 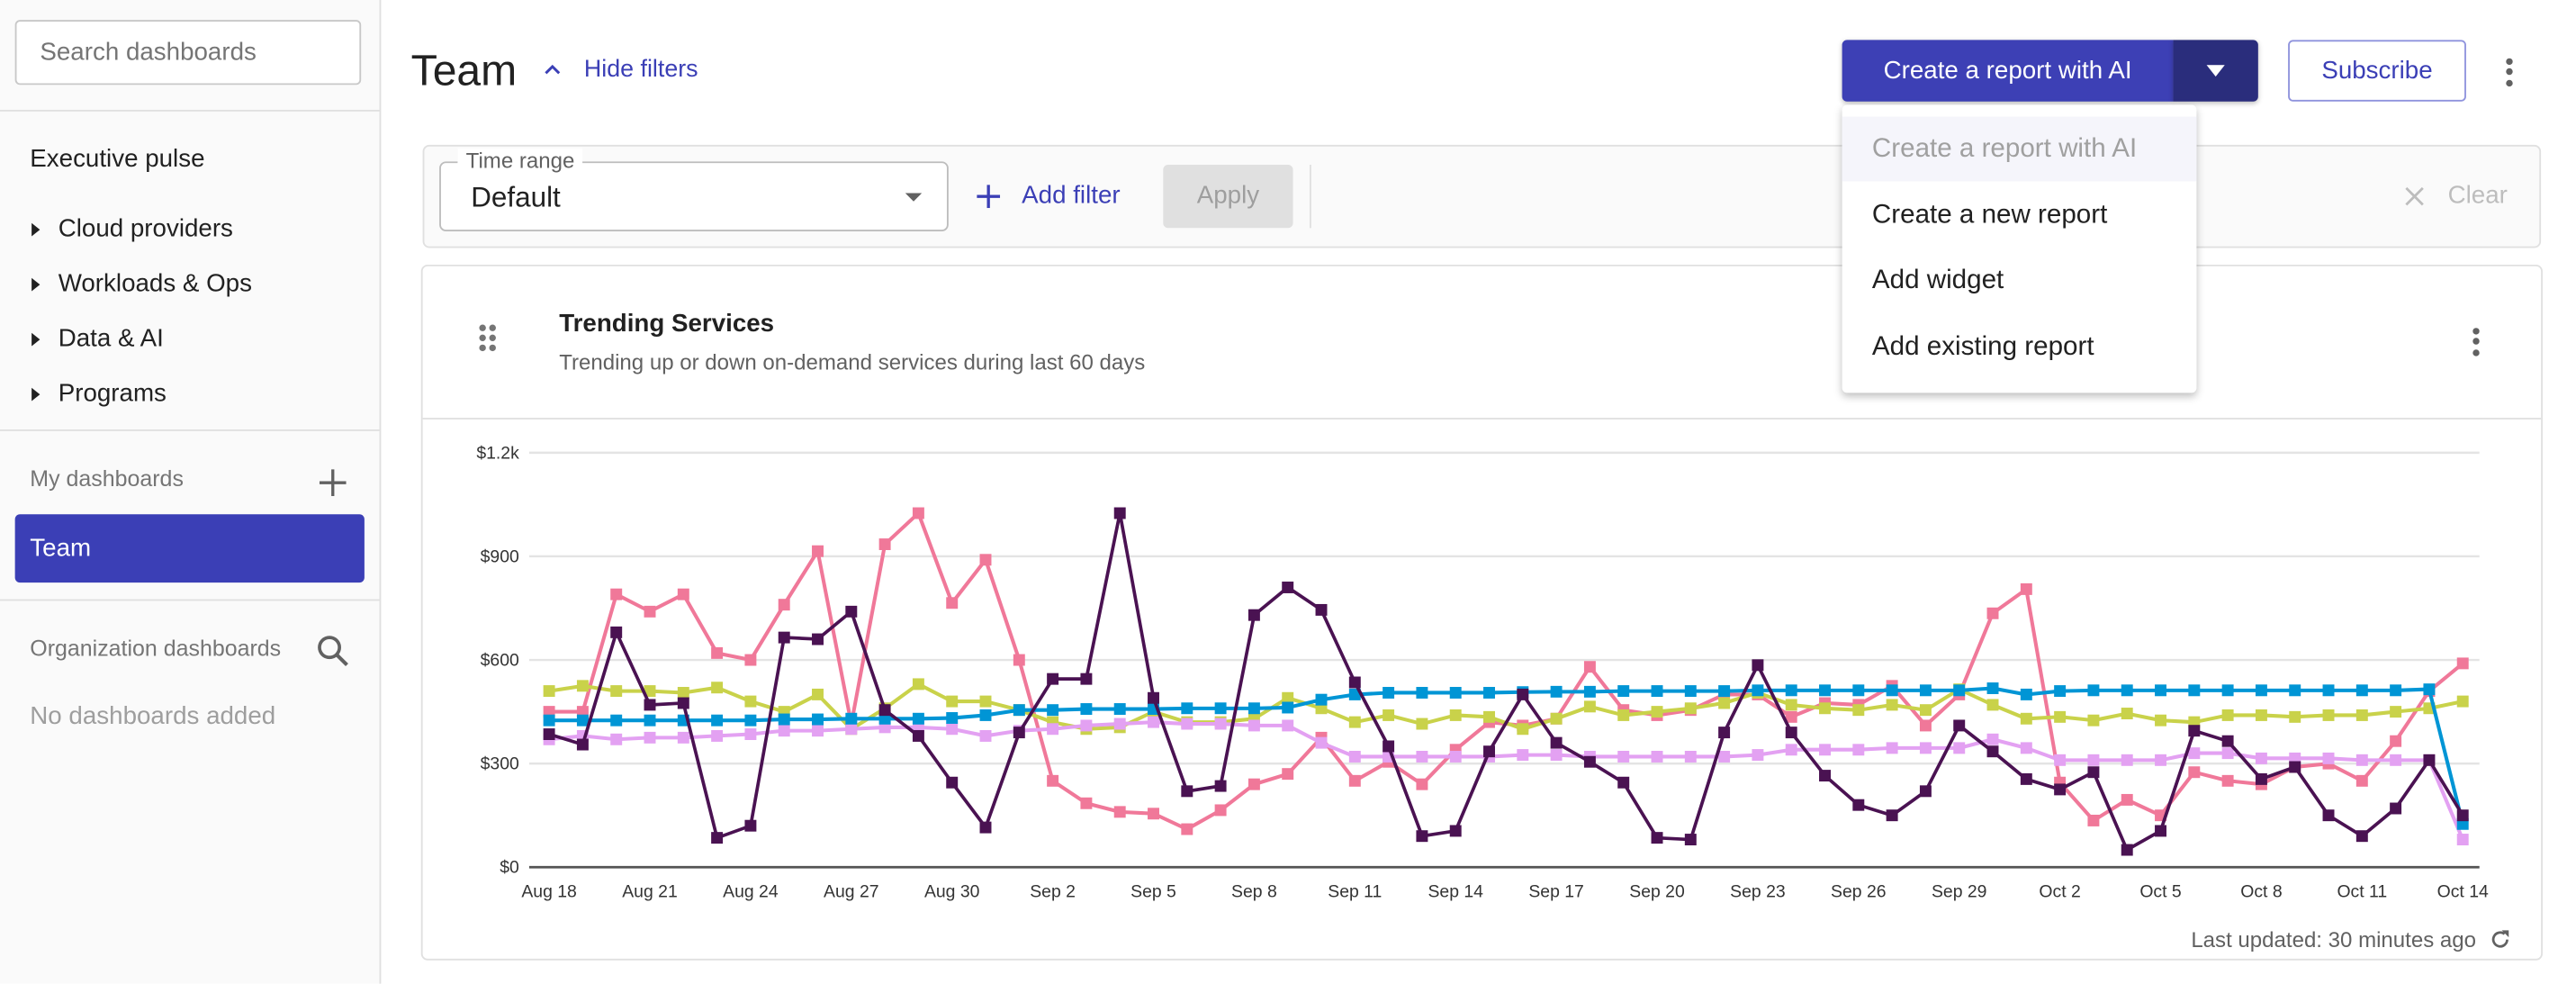 What do you see at coordinates (1758, 892) in the screenshot?
I see `x-tick-label: Sep 23` at bounding box center [1758, 892].